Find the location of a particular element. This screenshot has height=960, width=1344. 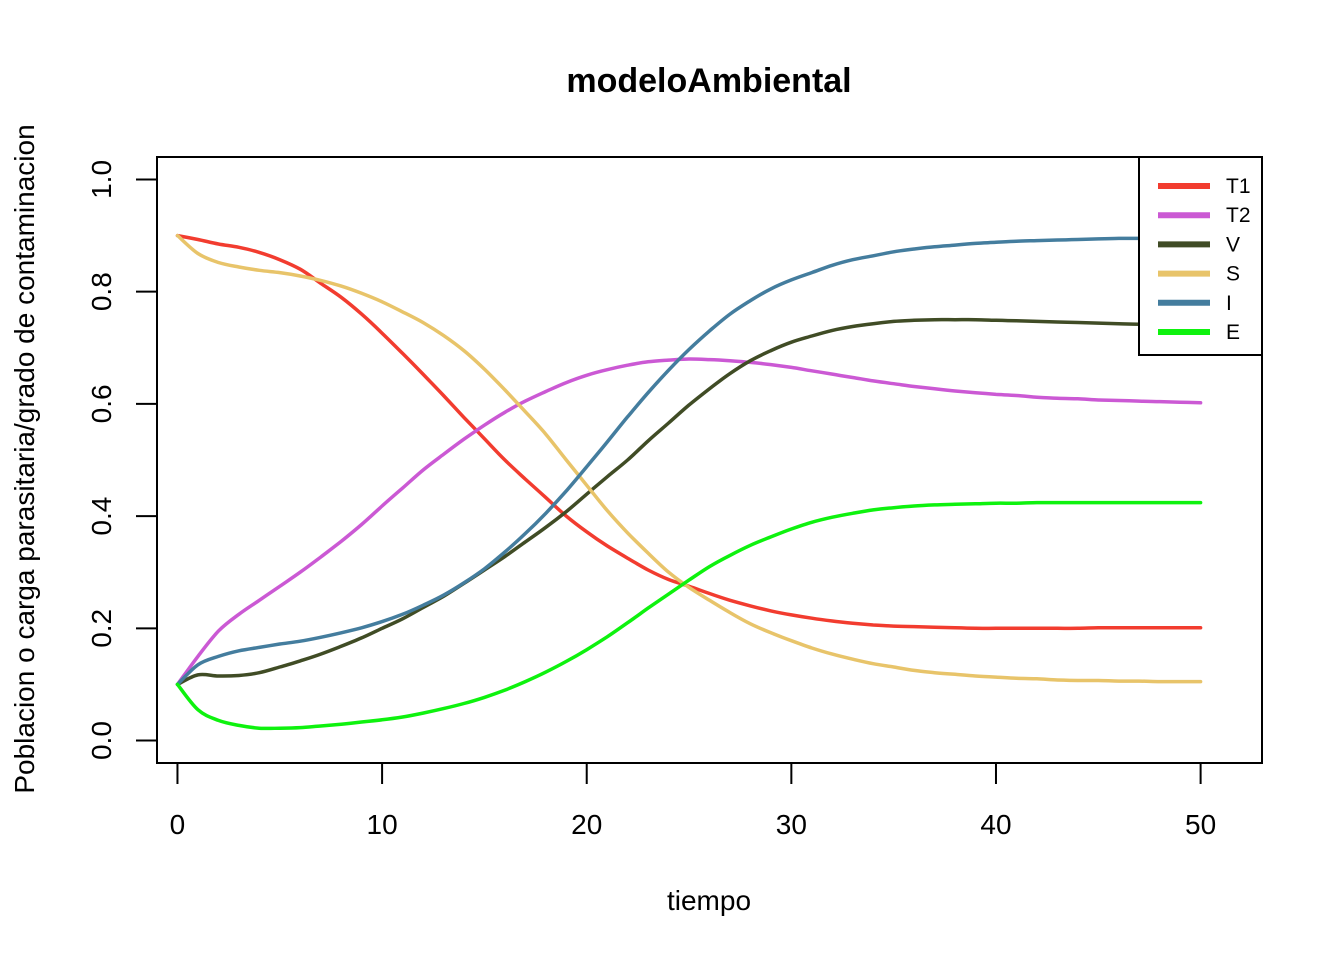

legend-label: T1 is located at coordinates (1238, 186).